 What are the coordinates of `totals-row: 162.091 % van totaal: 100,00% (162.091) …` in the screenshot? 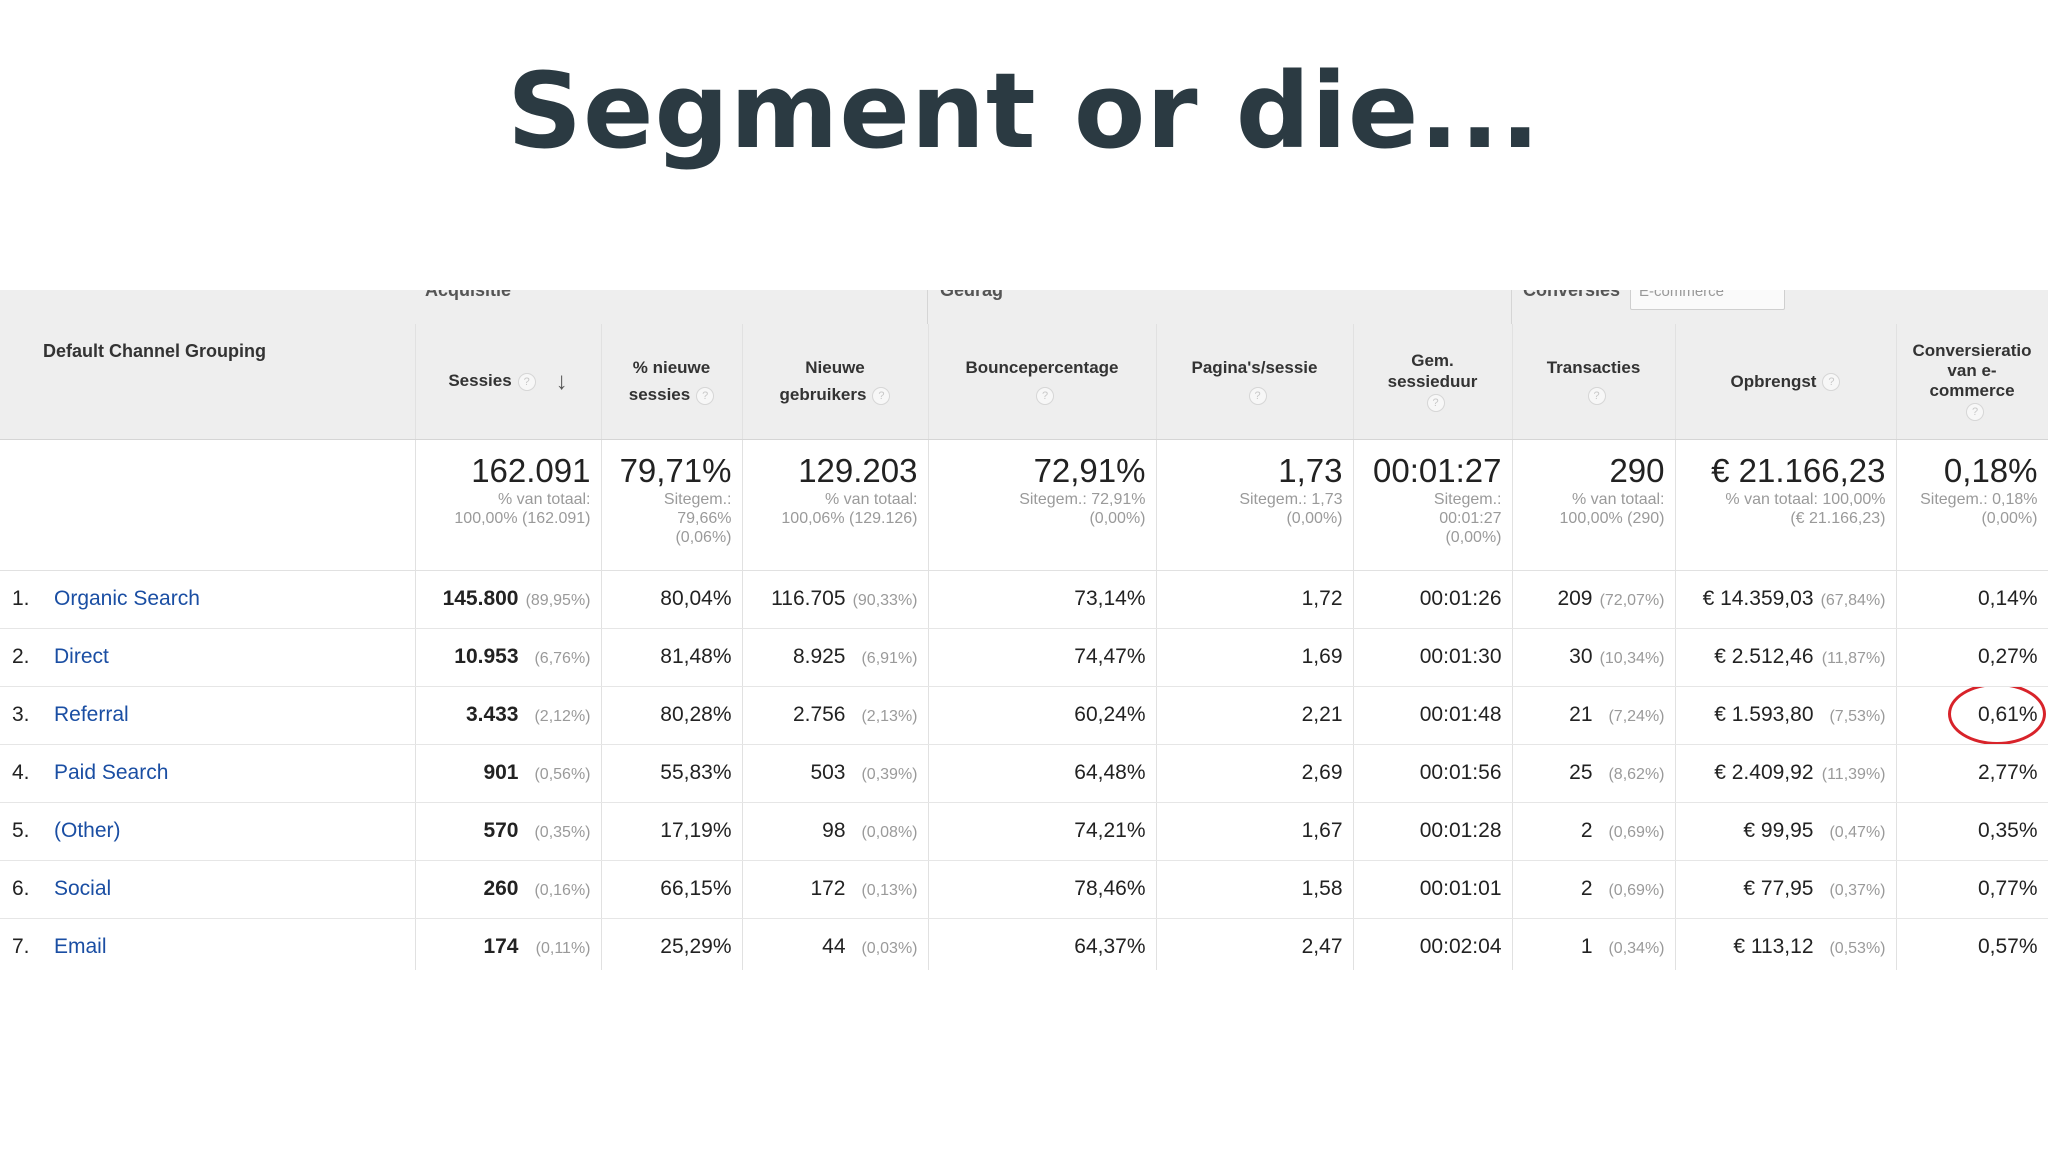 It's located at (1024, 505).